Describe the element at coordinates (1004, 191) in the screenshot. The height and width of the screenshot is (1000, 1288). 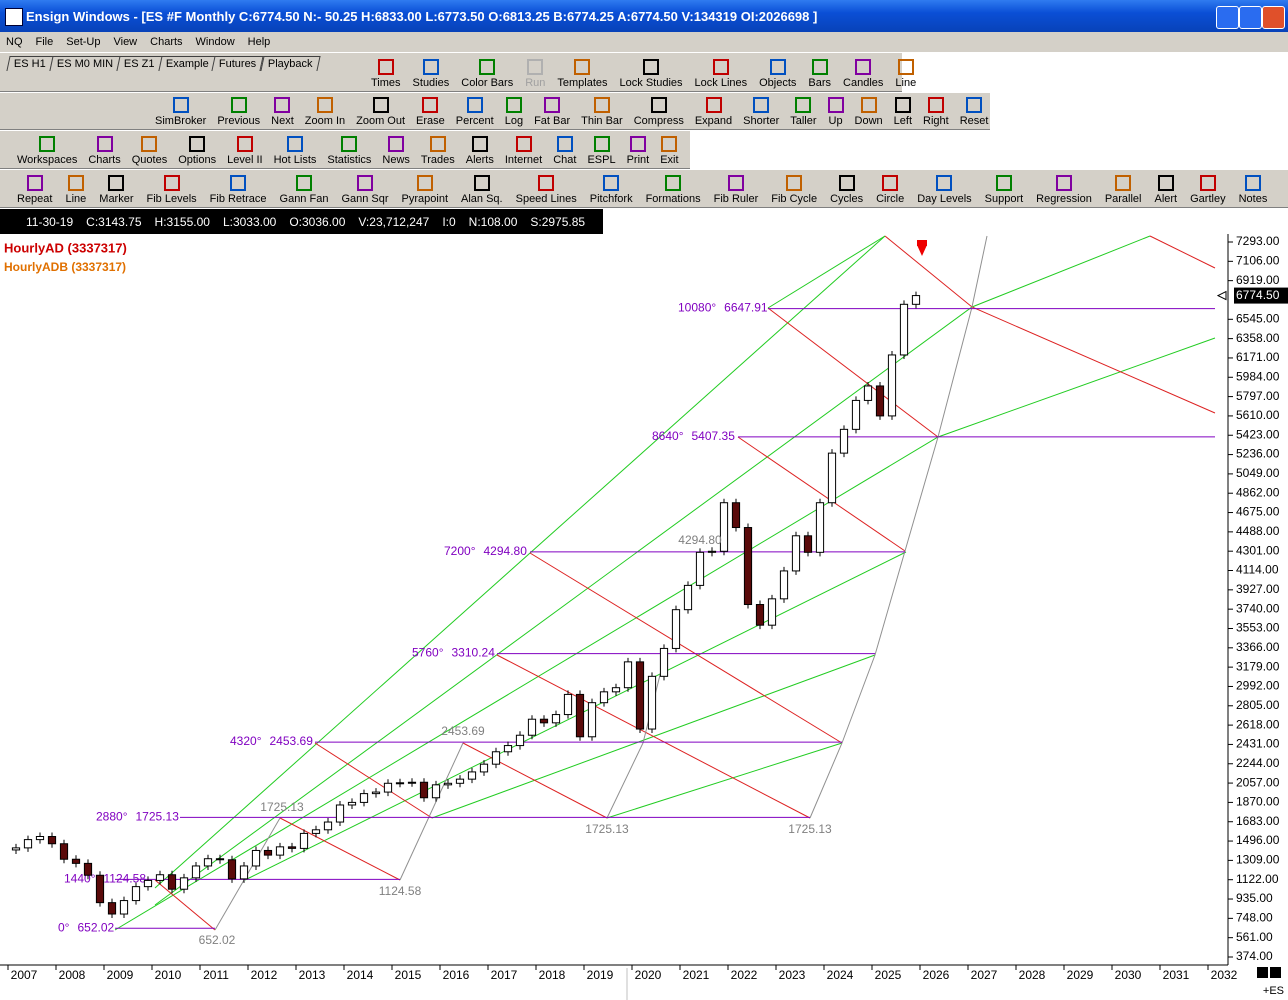
I see `toolbar-button: Support` at that location.